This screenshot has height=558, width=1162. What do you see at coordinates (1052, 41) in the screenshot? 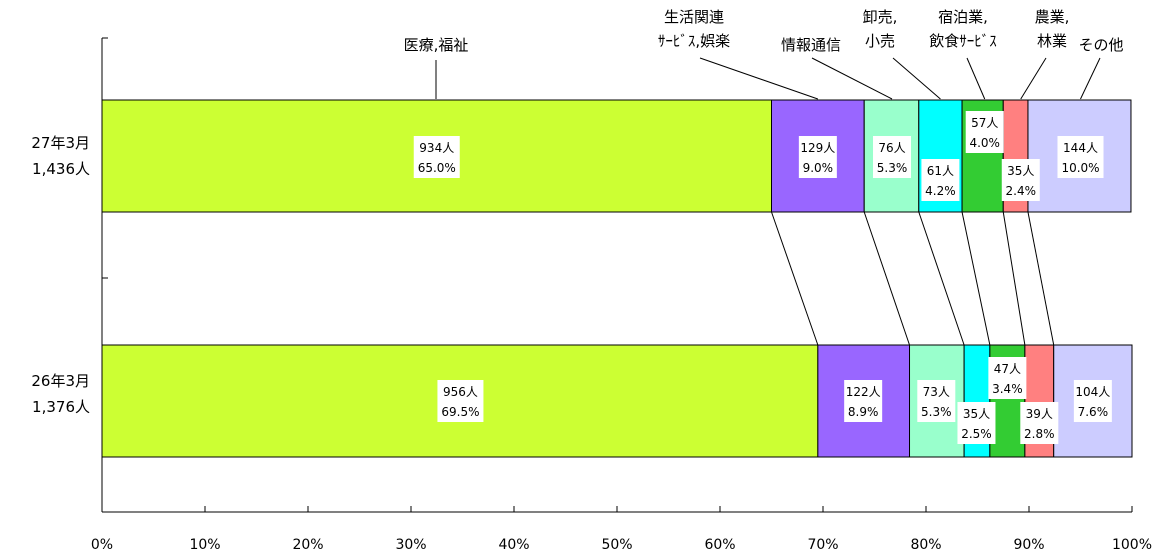
I see `series-name-label: 林業` at bounding box center [1052, 41].